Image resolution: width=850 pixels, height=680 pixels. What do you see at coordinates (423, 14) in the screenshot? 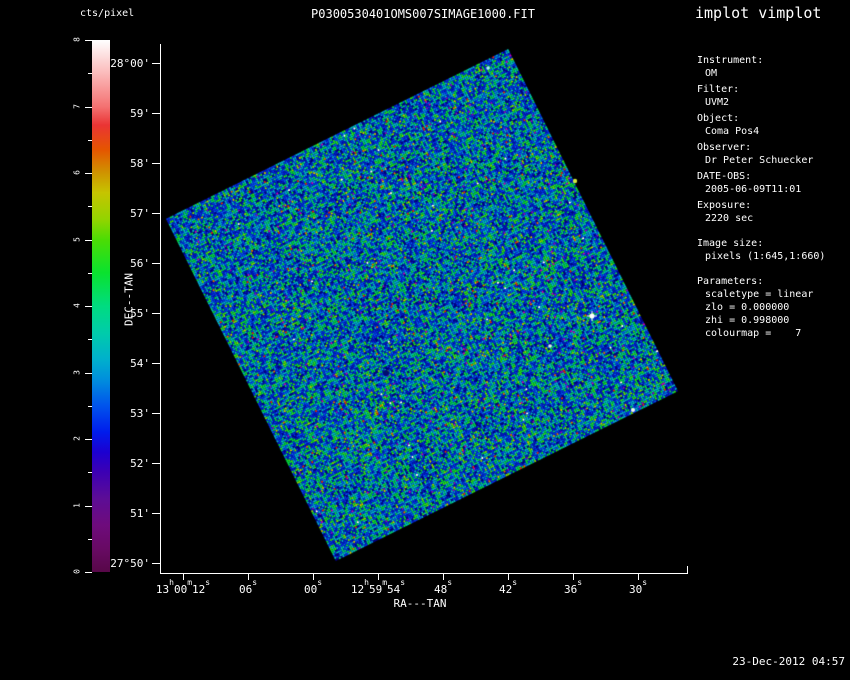
I see `image-file-title: P0300530401OMS007SIMAGE1000.FIT` at bounding box center [423, 14].